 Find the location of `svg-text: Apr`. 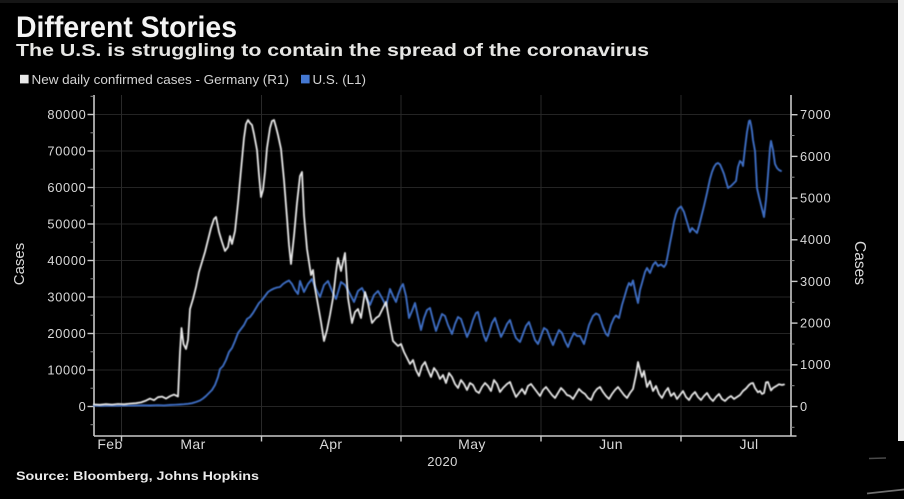

svg-text: Apr is located at coordinates (331, 444).